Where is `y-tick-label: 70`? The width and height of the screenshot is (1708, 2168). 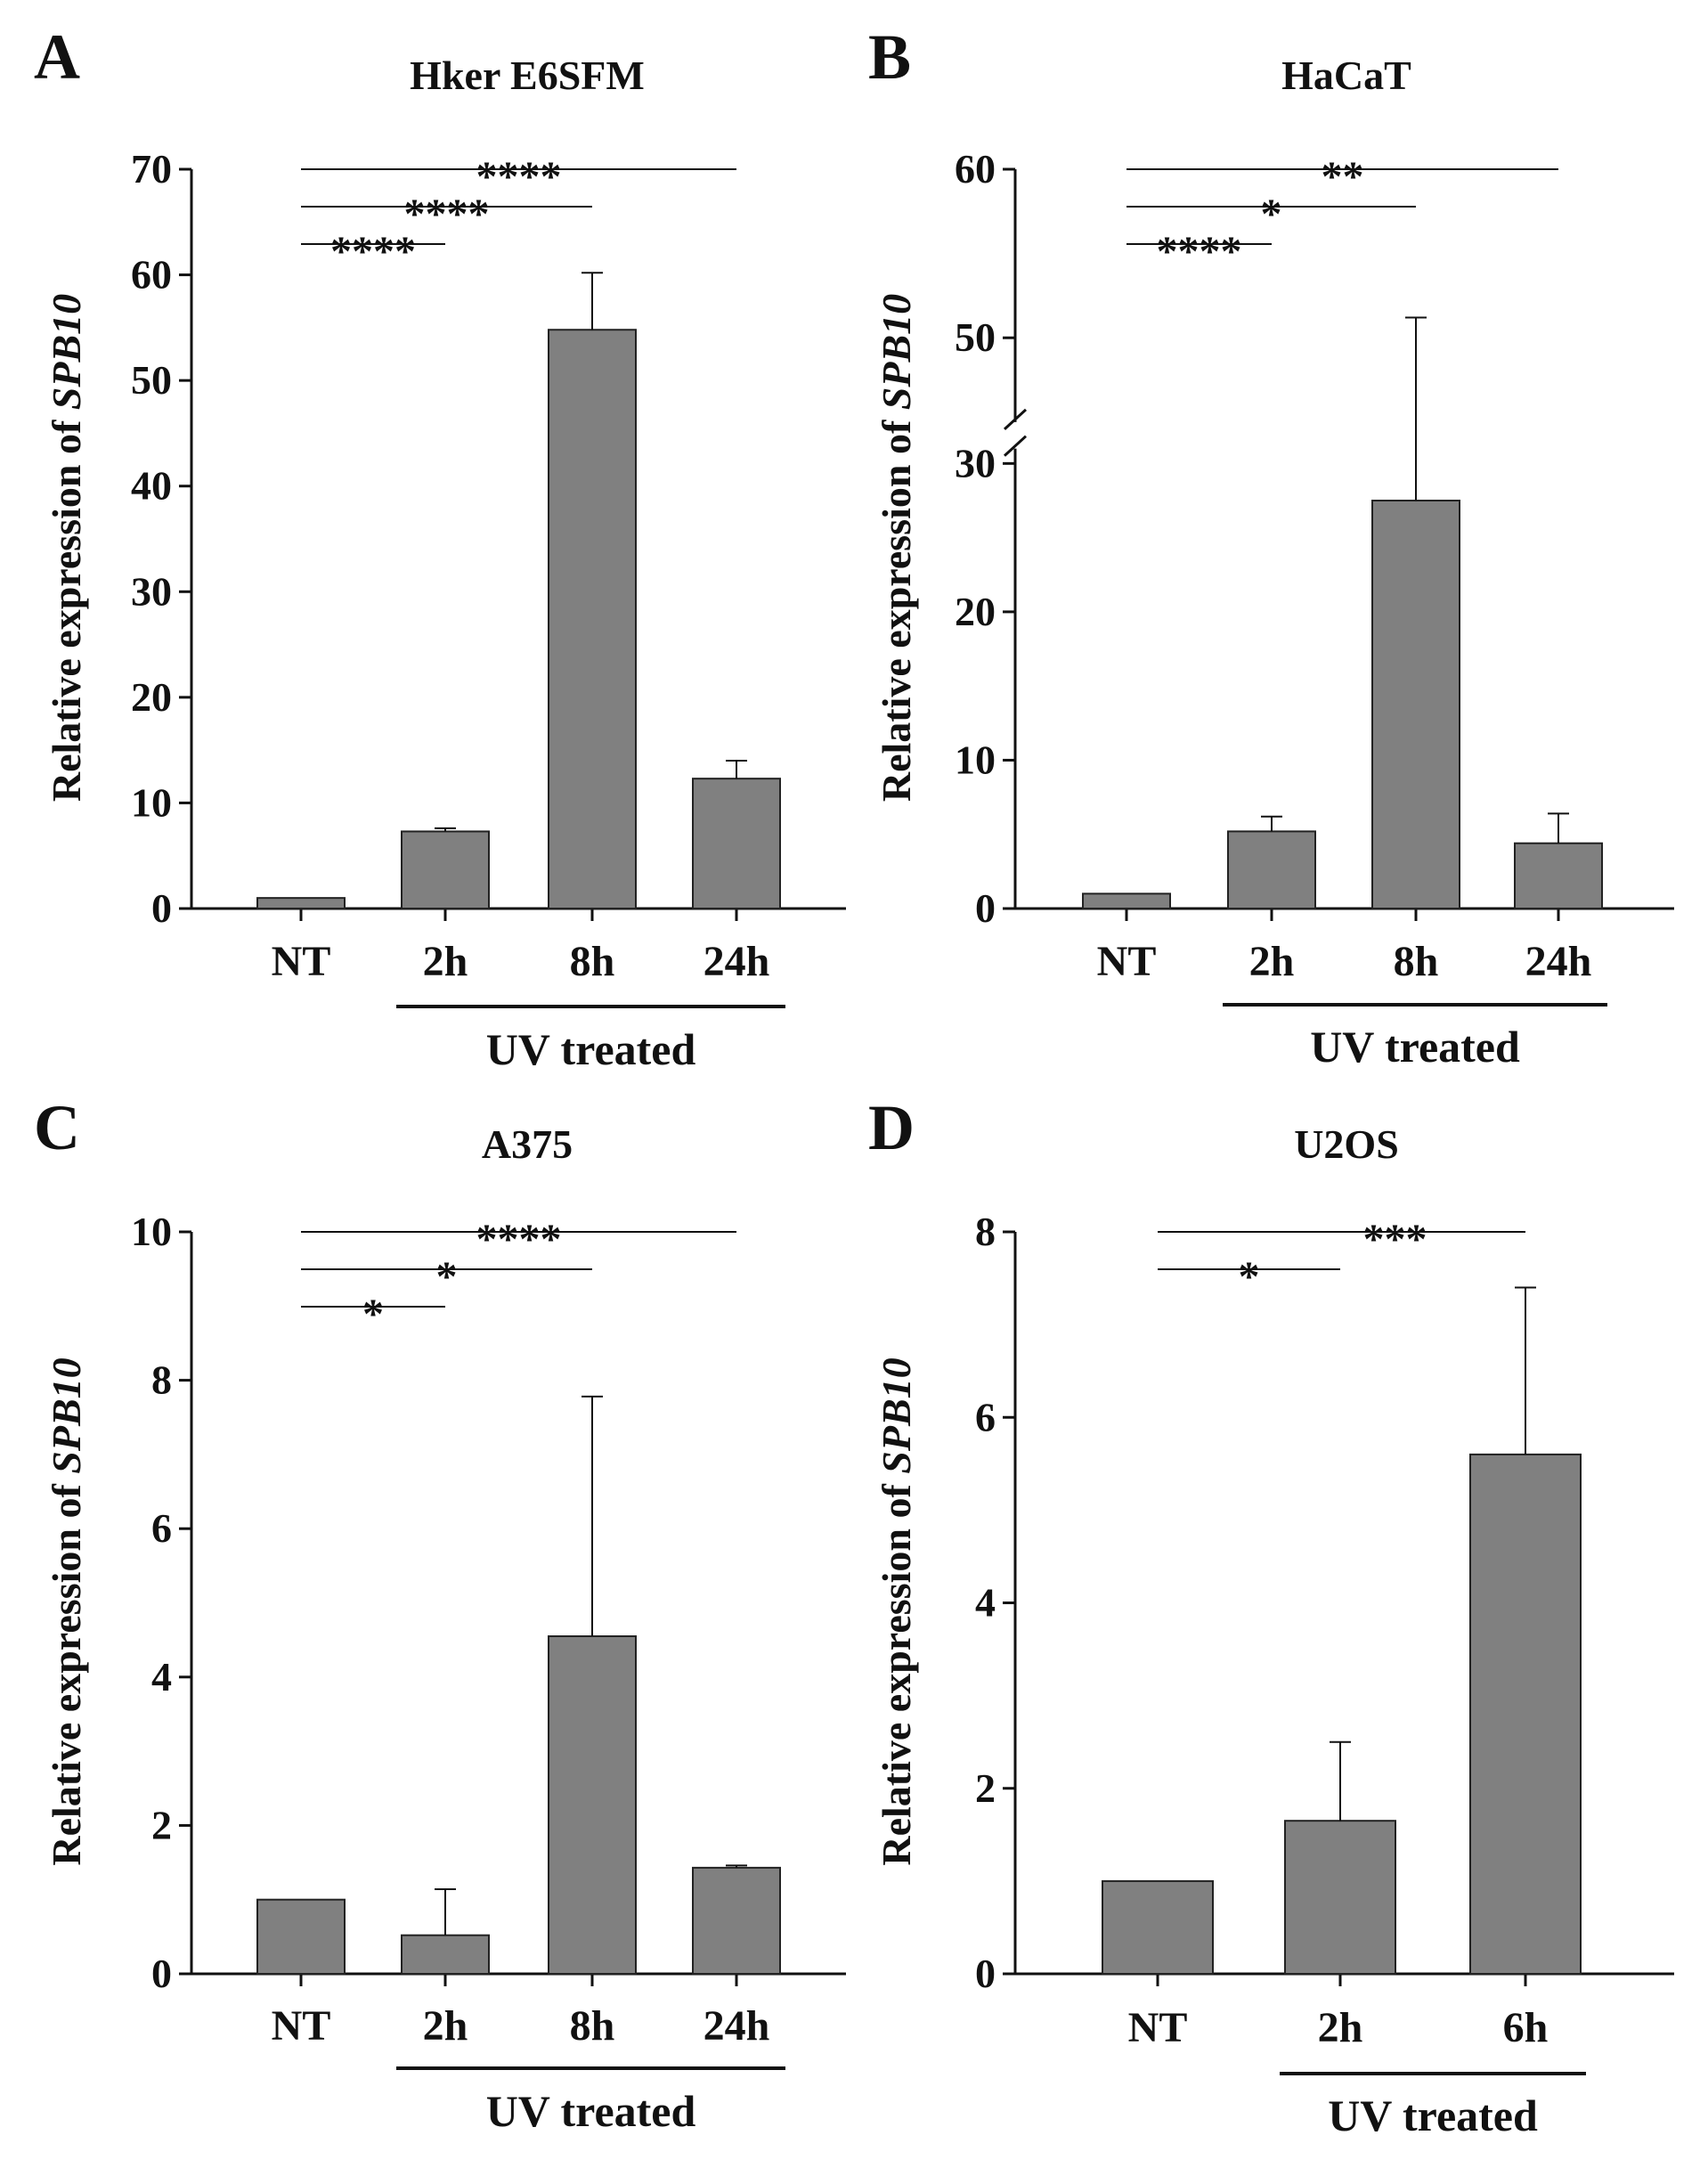
y-tick-label: 70 is located at coordinates (151, 169).